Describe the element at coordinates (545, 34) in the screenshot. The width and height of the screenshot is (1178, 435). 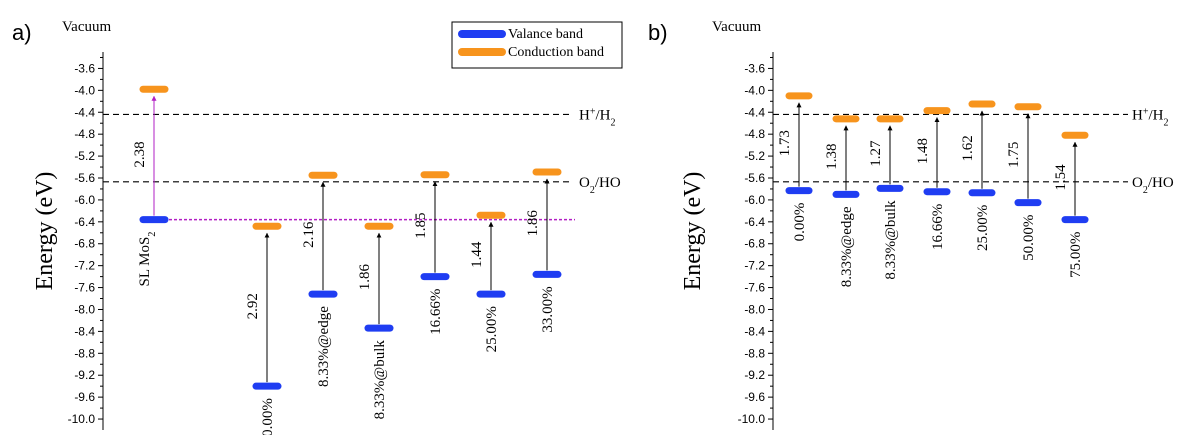
I see `legend-entry: Valance band` at that location.